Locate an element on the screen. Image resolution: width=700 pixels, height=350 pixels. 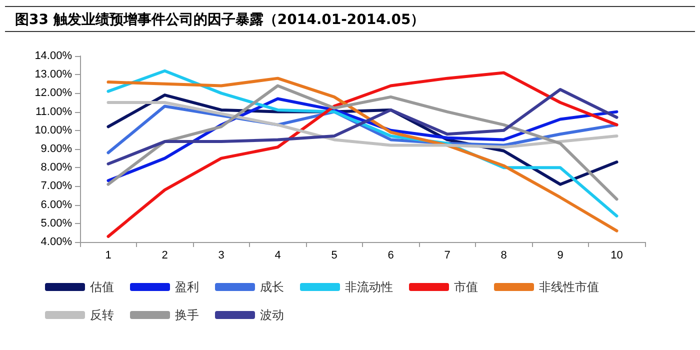
x-tick-label: 3 is located at coordinates (221, 256).